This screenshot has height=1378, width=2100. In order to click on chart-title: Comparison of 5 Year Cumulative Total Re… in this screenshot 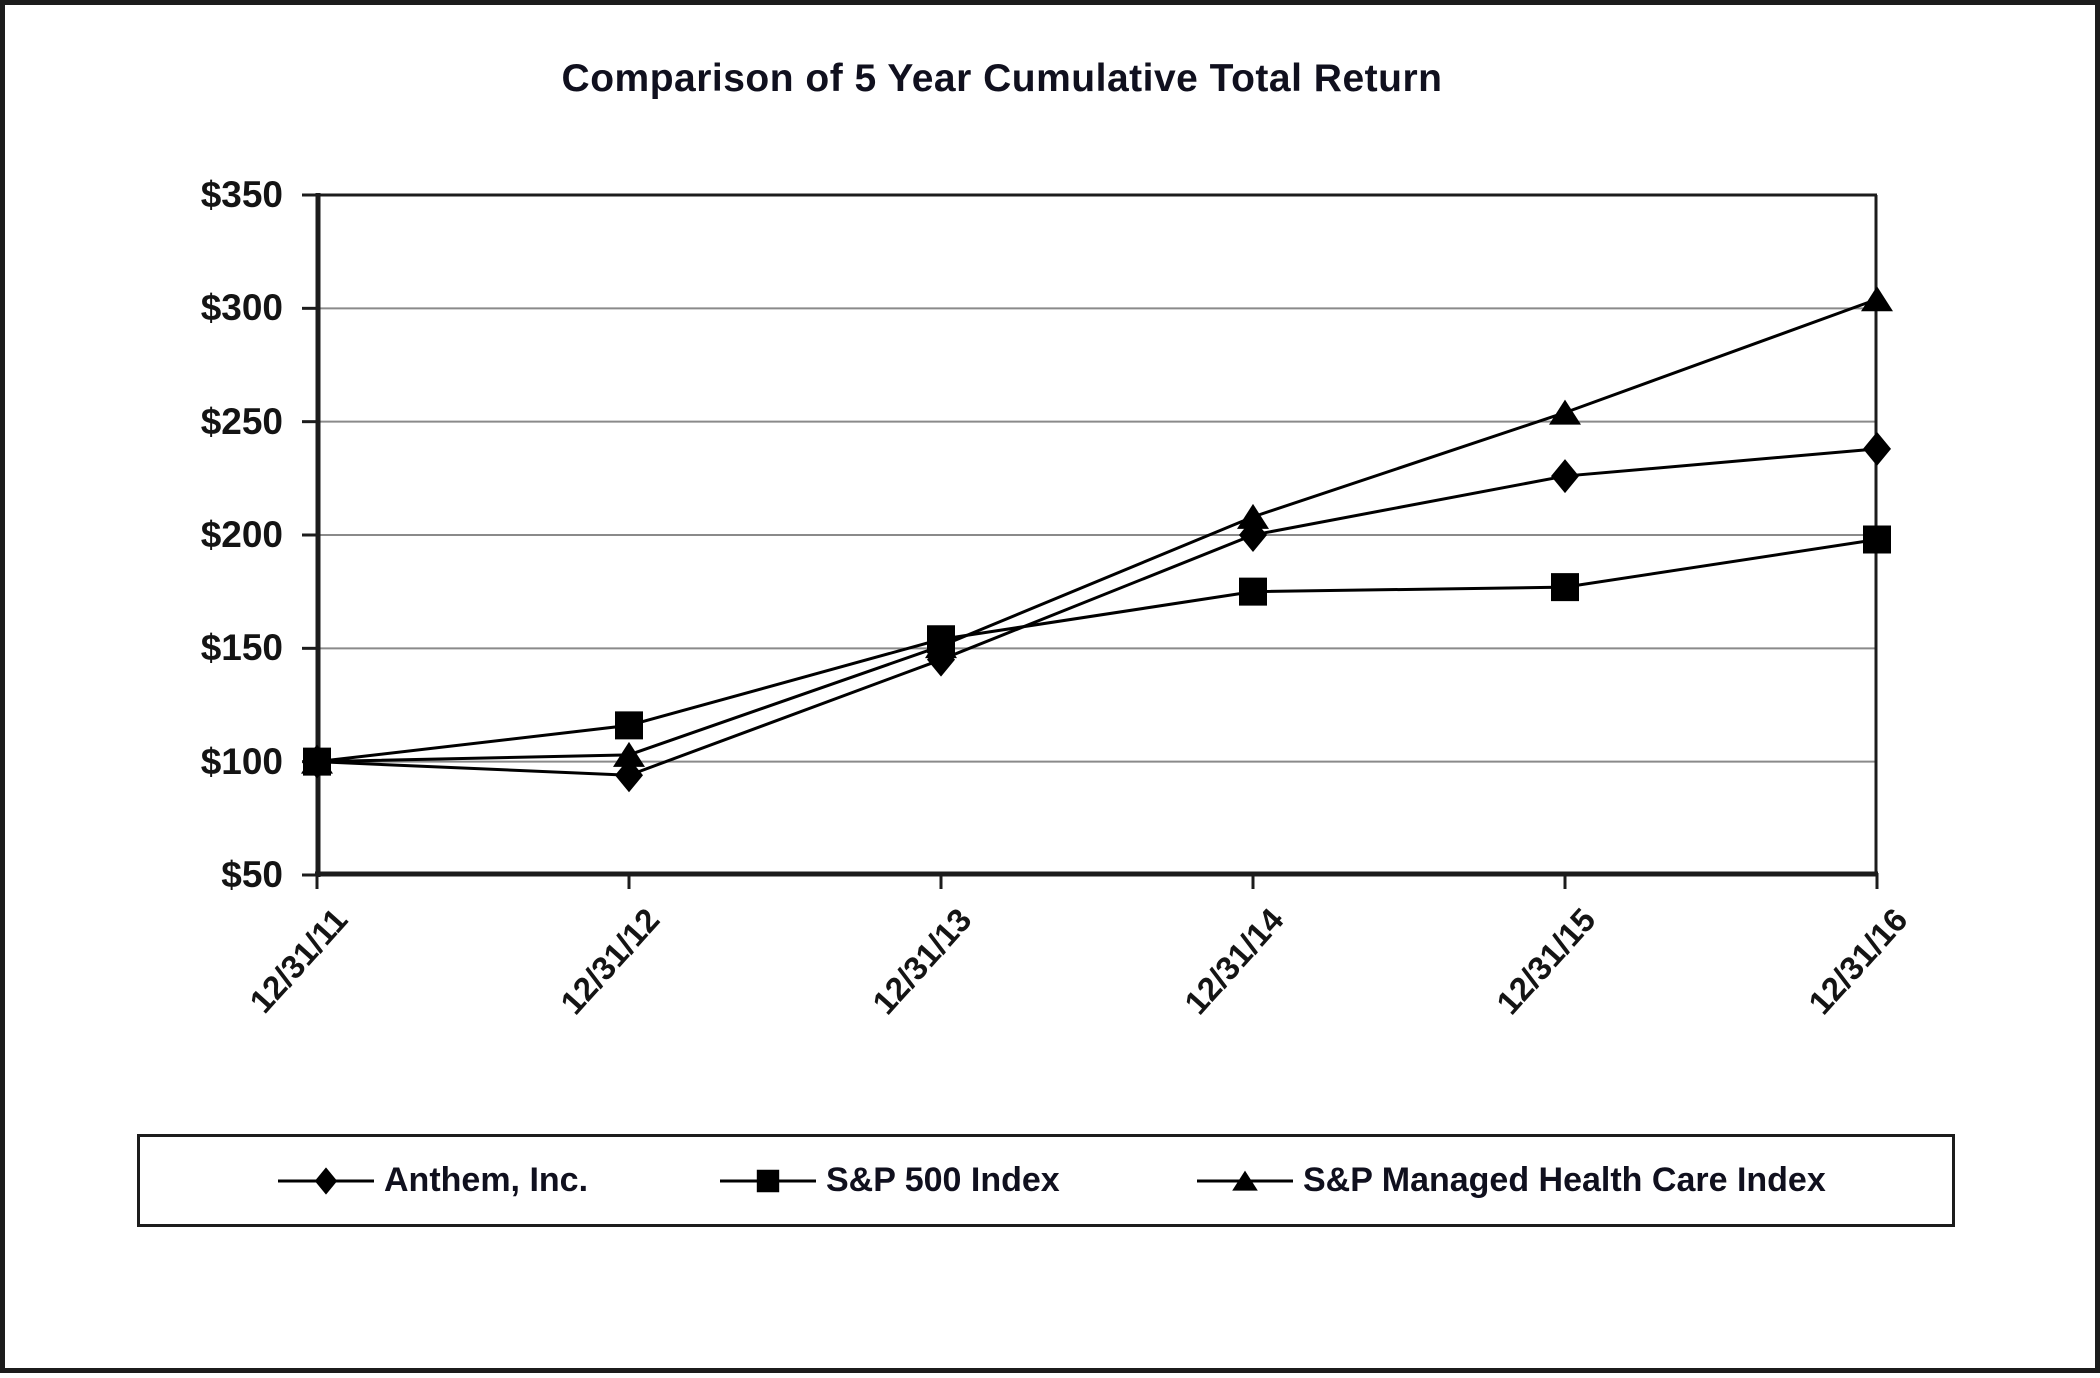, I will do `click(1002, 78)`.